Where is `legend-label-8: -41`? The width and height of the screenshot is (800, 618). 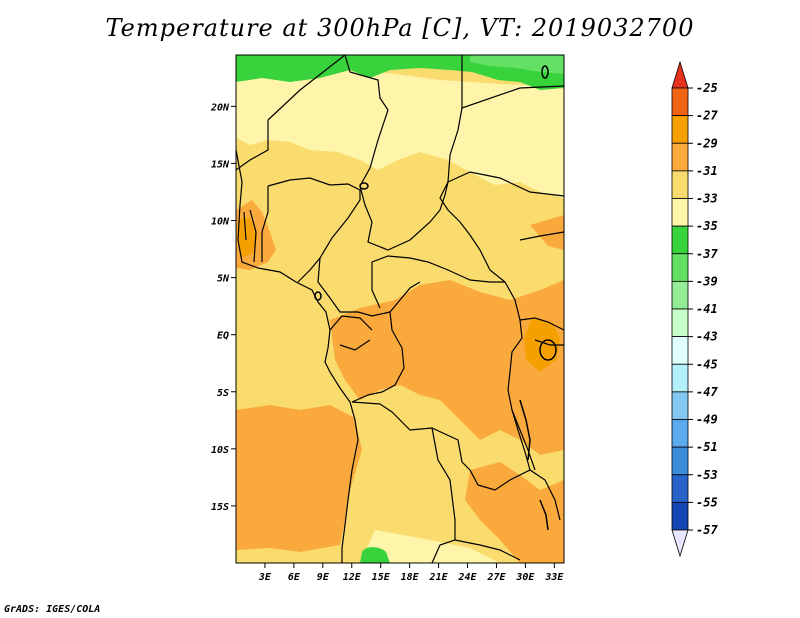 legend-label-8: -41 is located at coordinates (707, 309).